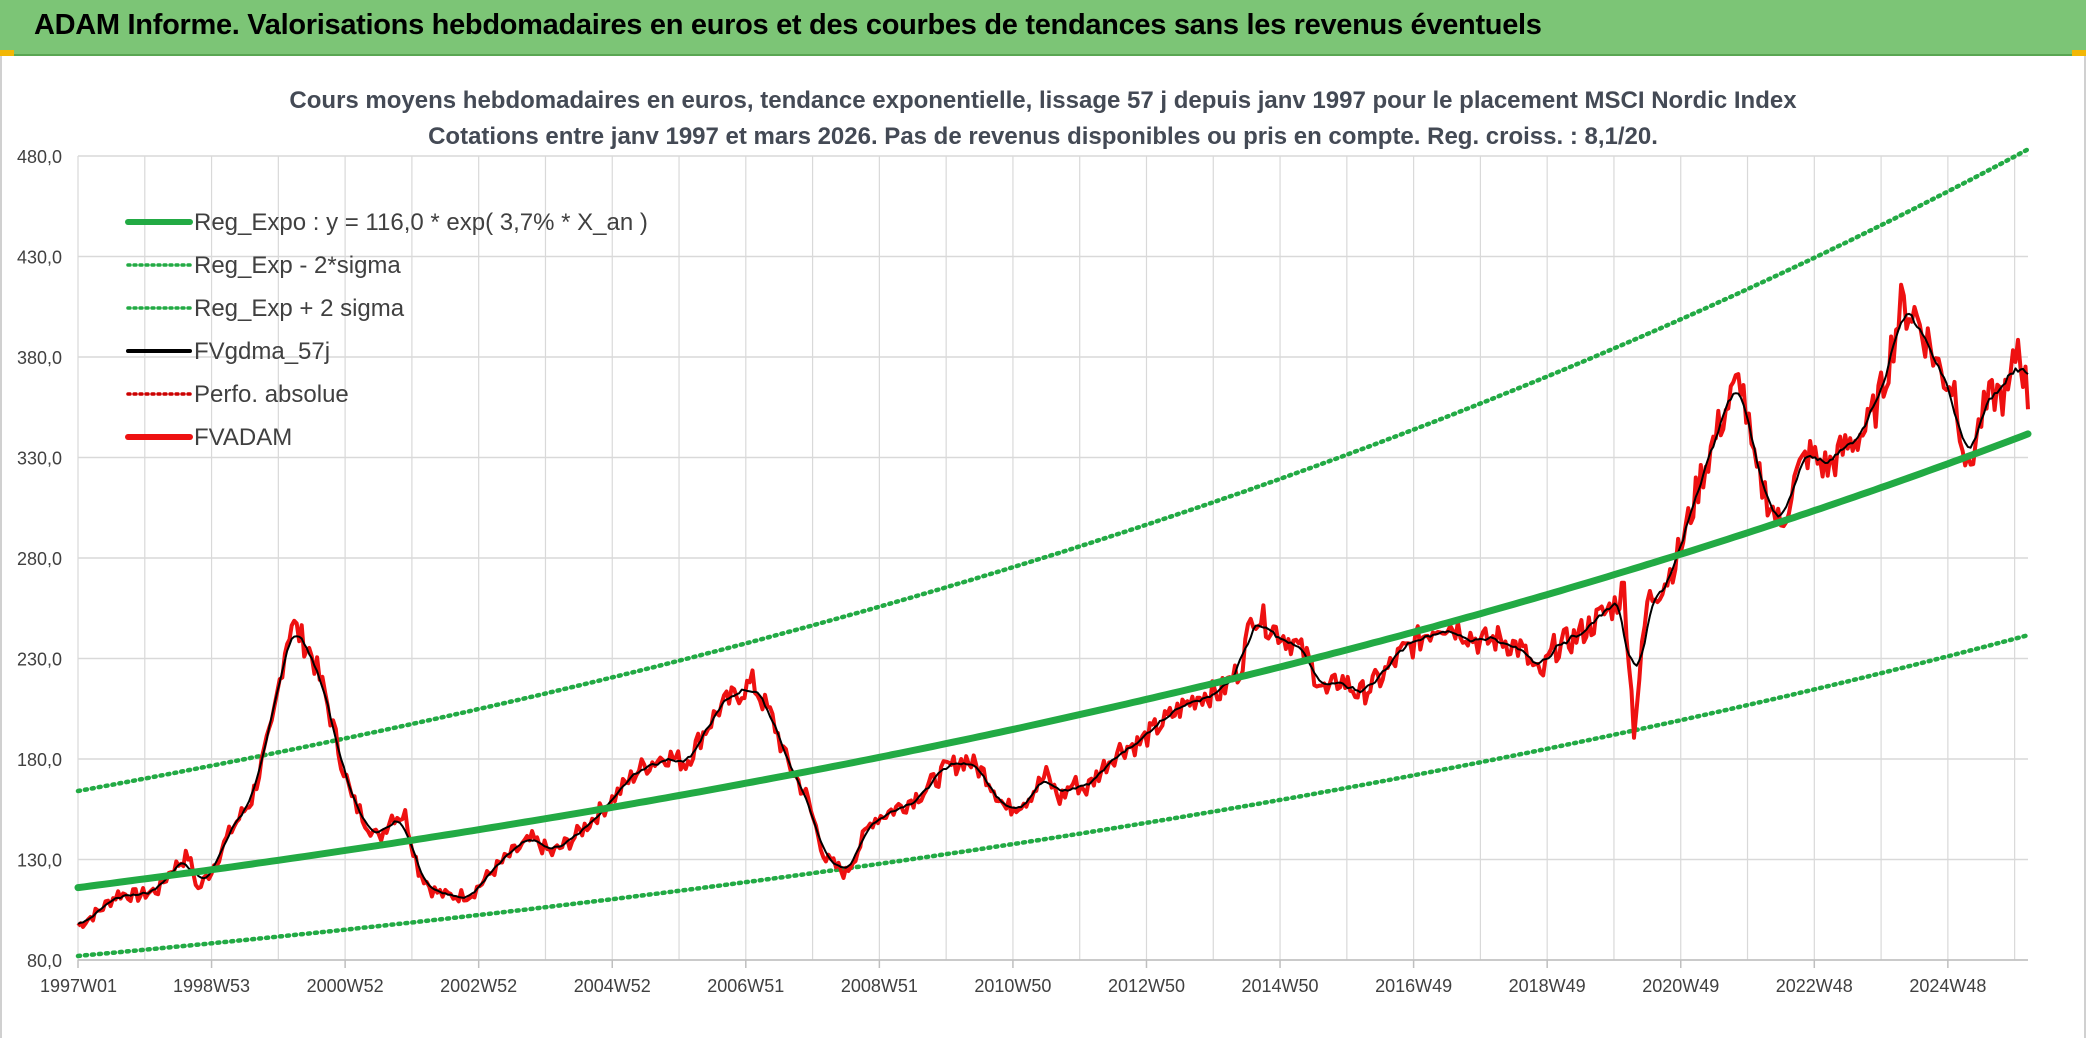 Image resolution: width=2086 pixels, height=1038 pixels. What do you see at coordinates (39, 258) in the screenshot?
I see `y-tick-label: 430,0` at bounding box center [39, 258].